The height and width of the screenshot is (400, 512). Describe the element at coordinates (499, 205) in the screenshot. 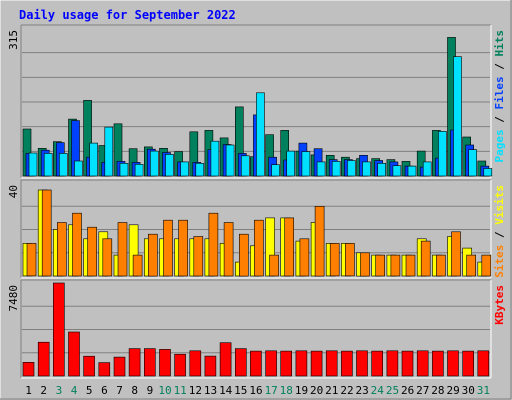

I see `legend-entry-visits: Visits` at that location.